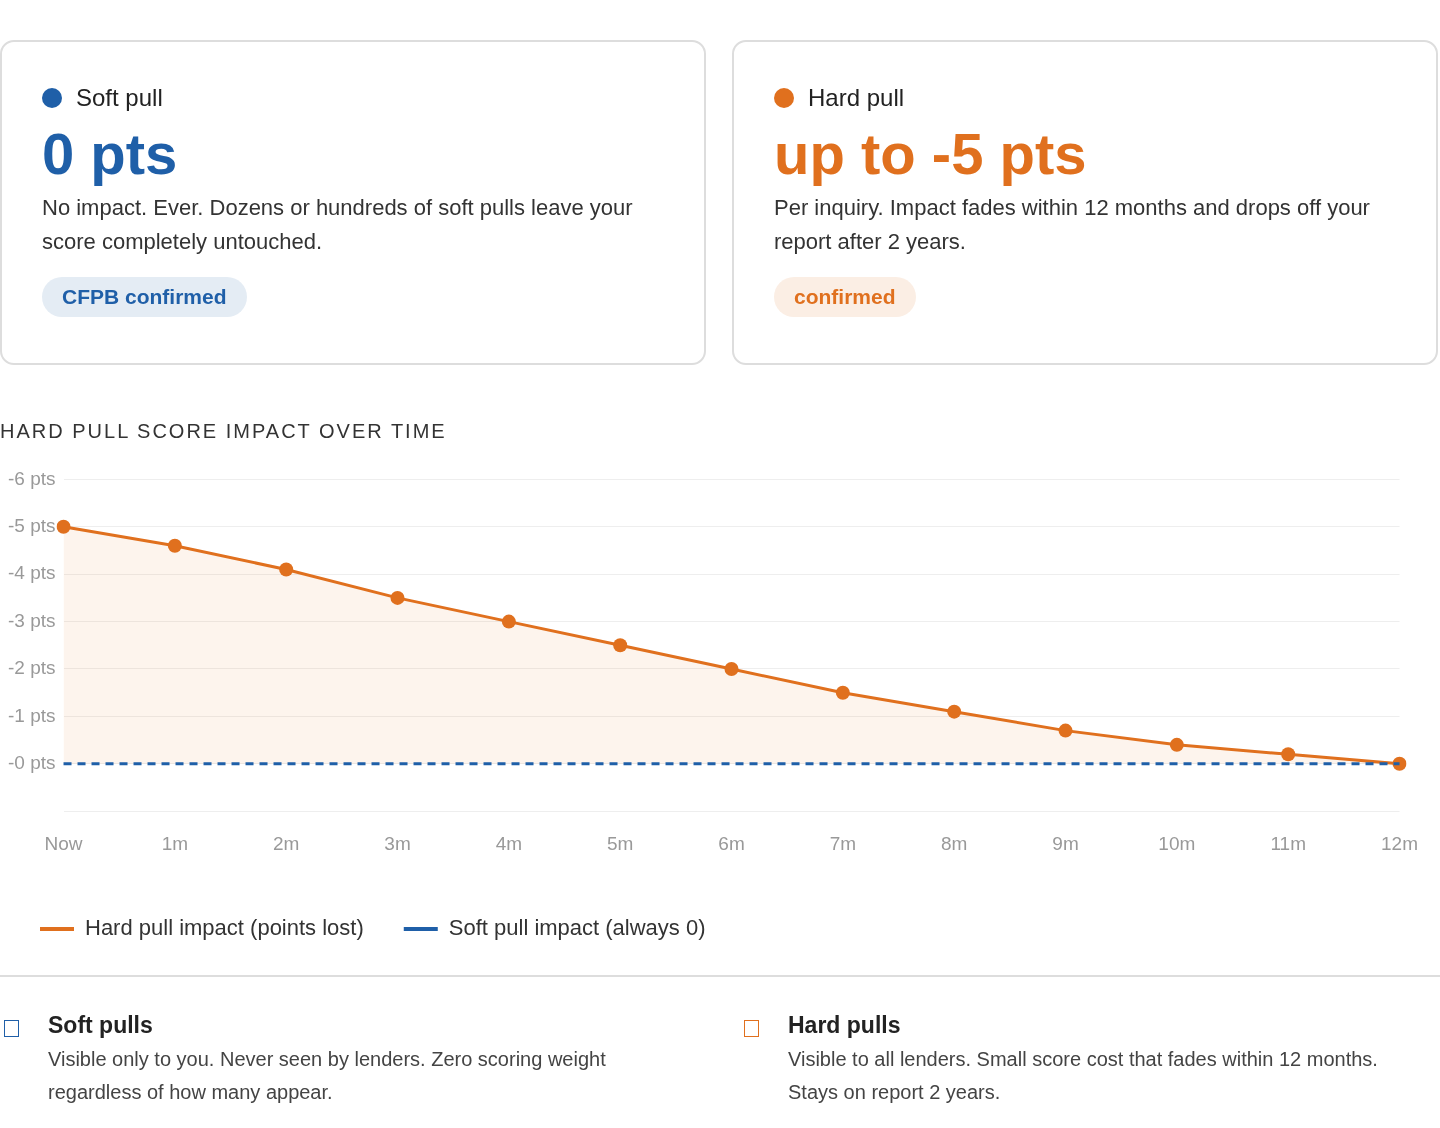 The image size is (1440, 1128). I want to click on text: Hard pull, so click(856, 98).